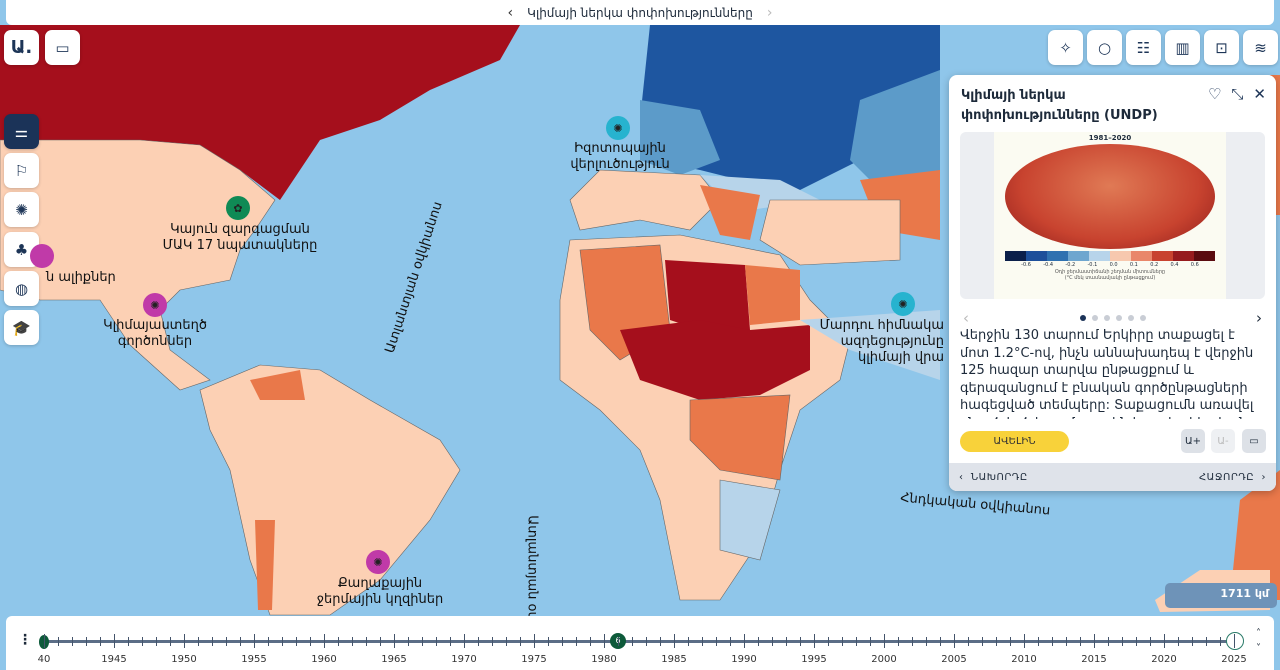 The image size is (1280, 670). What do you see at coordinates (1232, 477) in the screenshot?
I see `next-article-button: ՀԱՋՈՐԴԸ ›` at bounding box center [1232, 477].